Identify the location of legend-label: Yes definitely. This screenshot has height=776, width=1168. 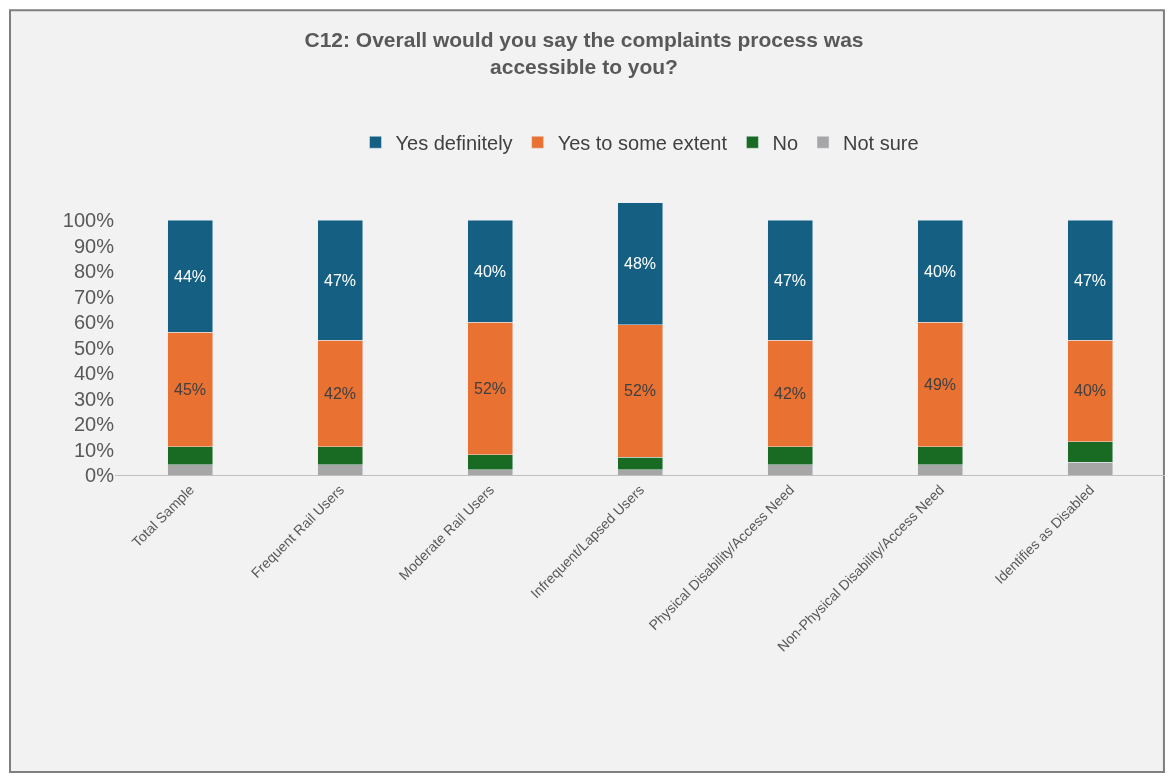
(454, 143).